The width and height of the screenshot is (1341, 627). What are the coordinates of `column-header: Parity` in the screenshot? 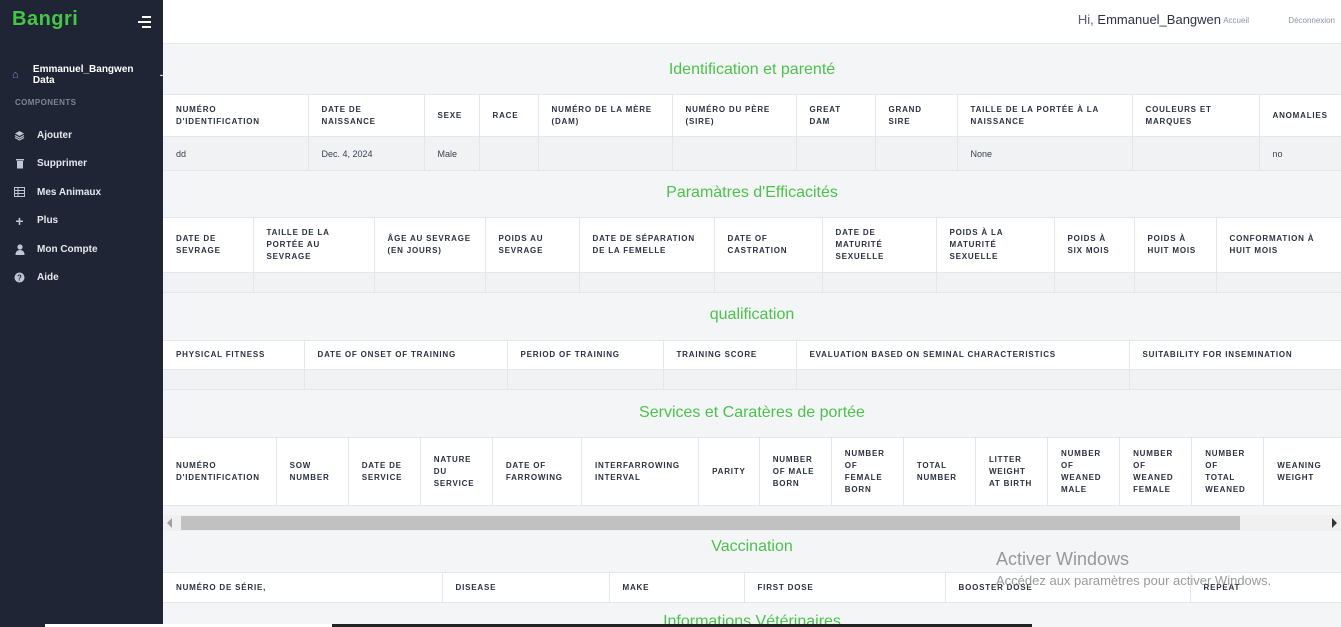 It's located at (729, 471).